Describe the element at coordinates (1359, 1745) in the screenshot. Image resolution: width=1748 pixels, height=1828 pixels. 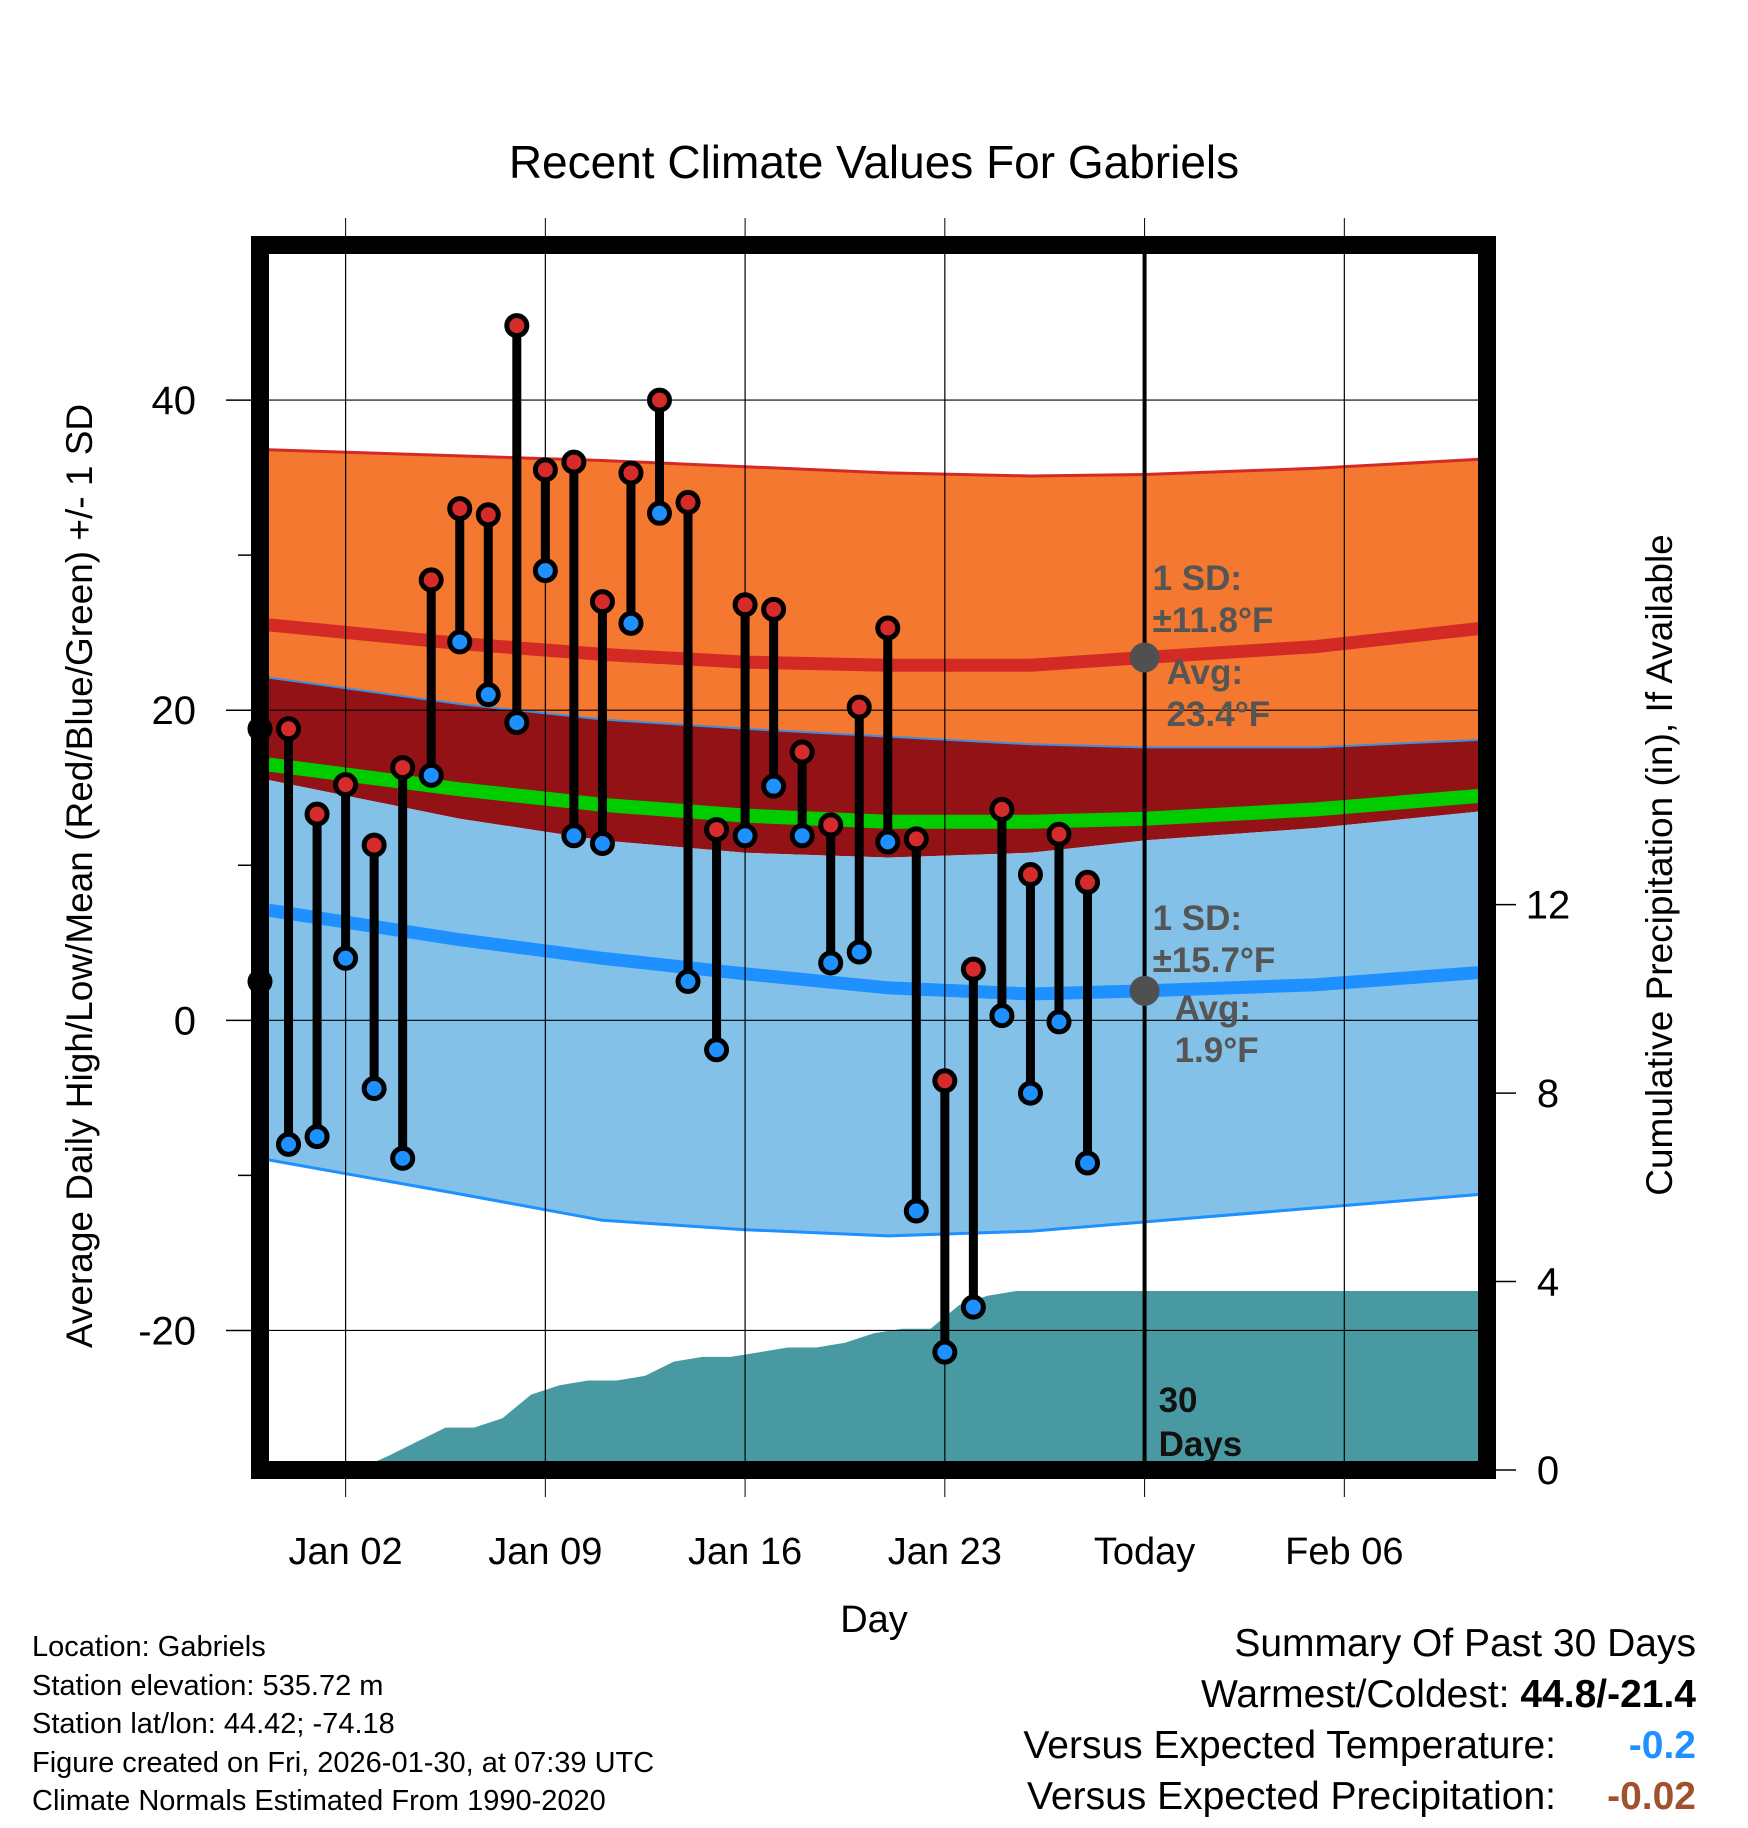
I see `temp-row: Versus Expected Temperature: -0.2` at that location.